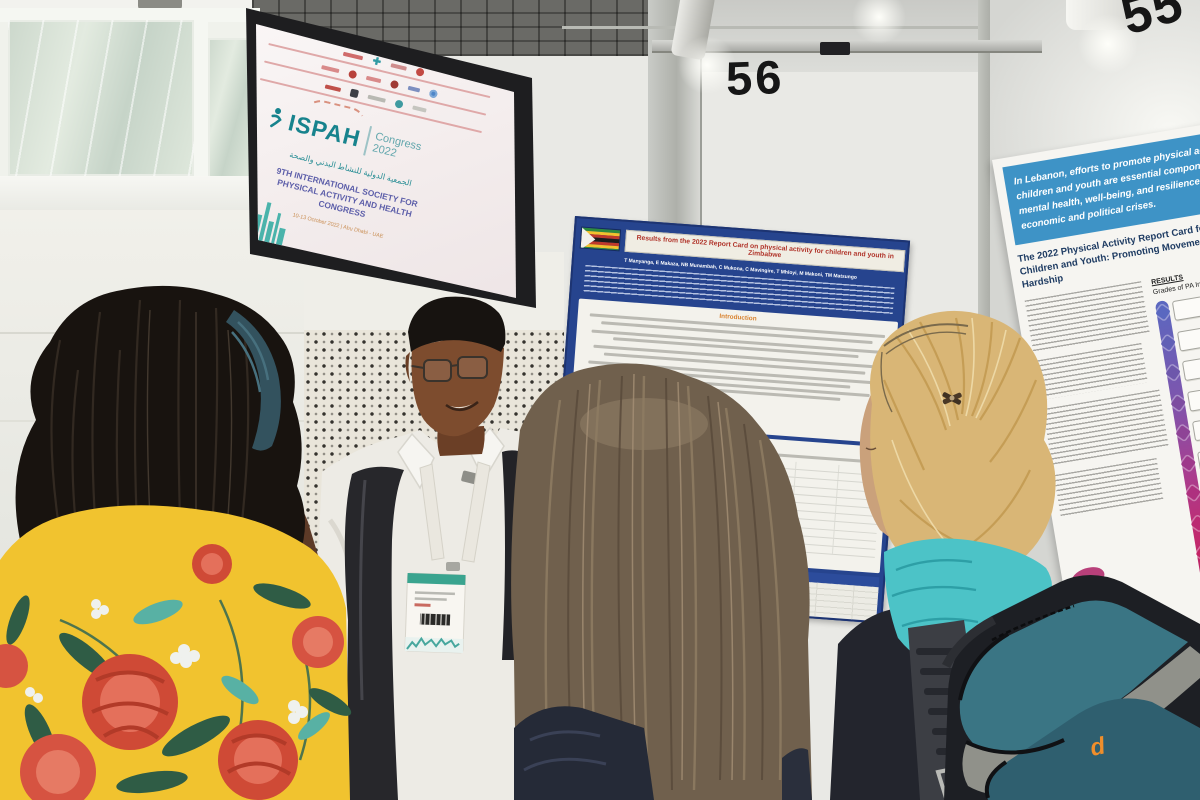  Describe the element at coordinates (1108, 44) in the screenshot. I see `lamp-glow` at that location.